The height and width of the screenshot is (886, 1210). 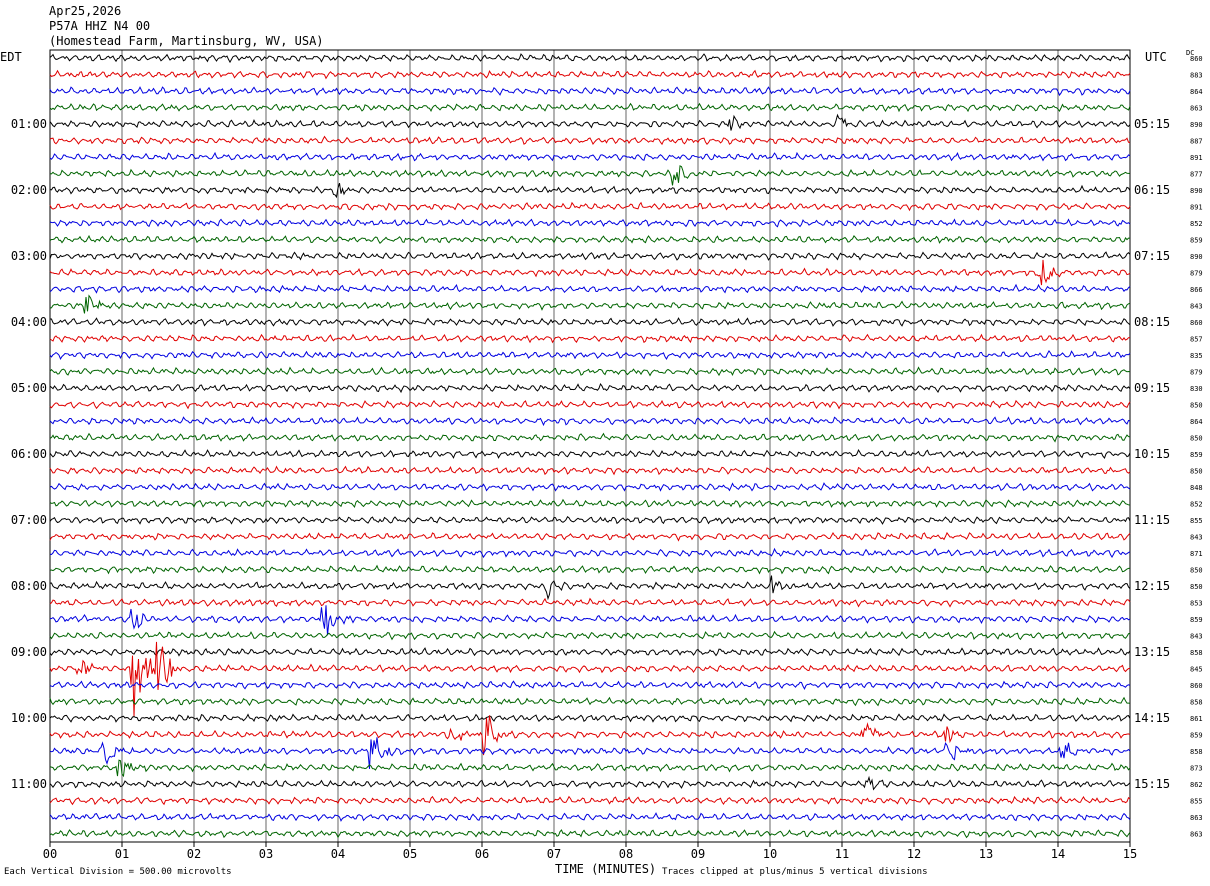 What do you see at coordinates (29, 124) in the screenshot?
I see `edt-hour-label: 01:00` at bounding box center [29, 124].